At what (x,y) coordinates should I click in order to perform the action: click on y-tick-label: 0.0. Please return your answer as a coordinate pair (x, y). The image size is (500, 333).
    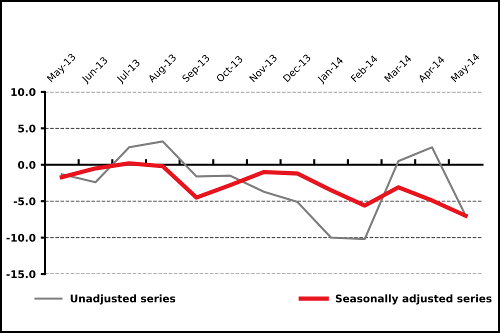
    Looking at the image, I should click on (27, 164).